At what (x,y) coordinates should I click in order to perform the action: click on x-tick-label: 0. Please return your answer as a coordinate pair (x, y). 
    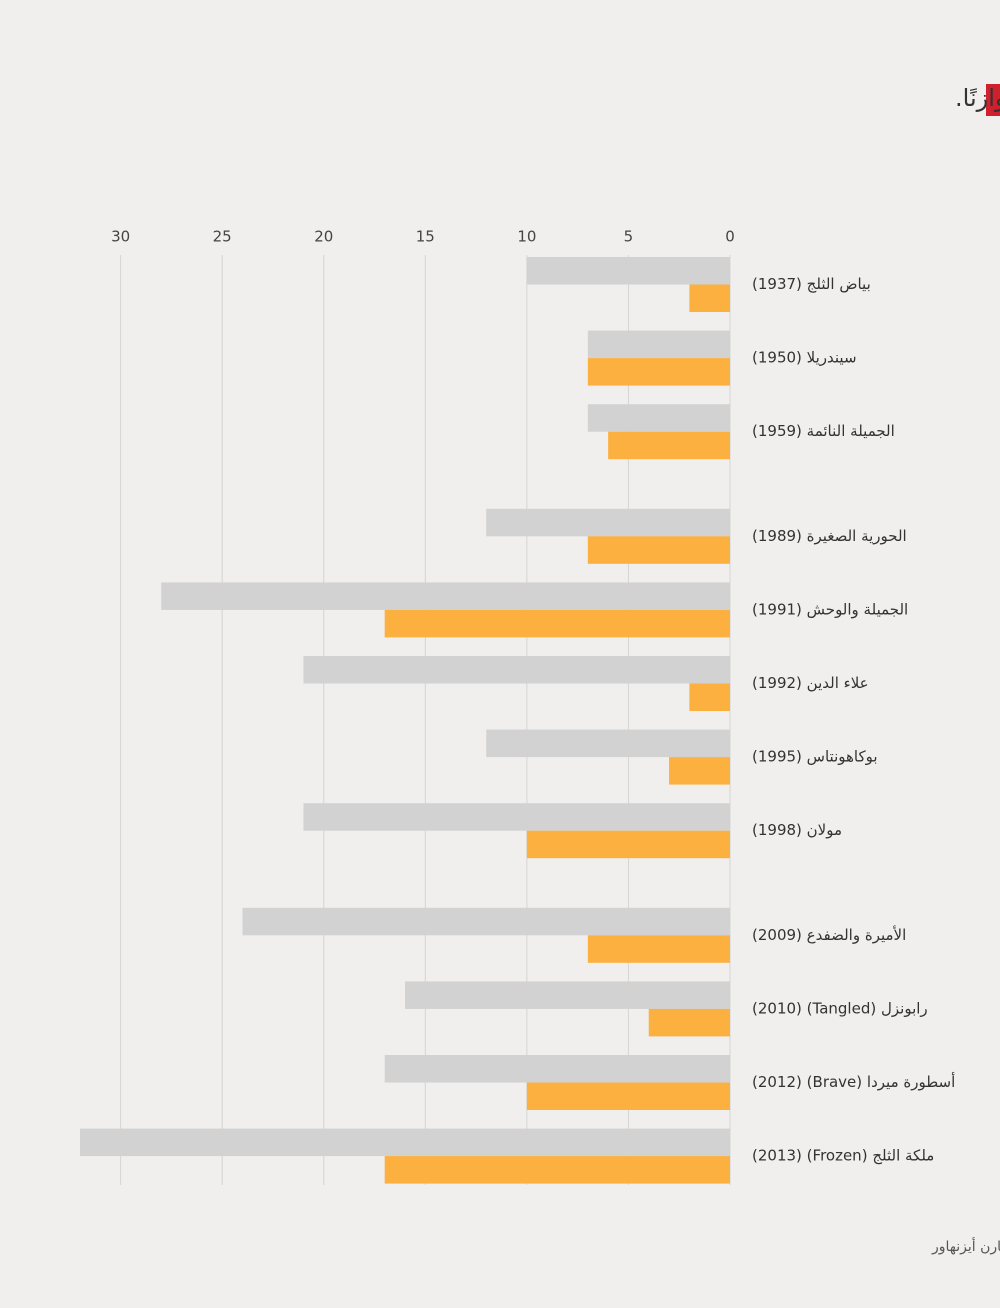
    Looking at the image, I should click on (730, 237).